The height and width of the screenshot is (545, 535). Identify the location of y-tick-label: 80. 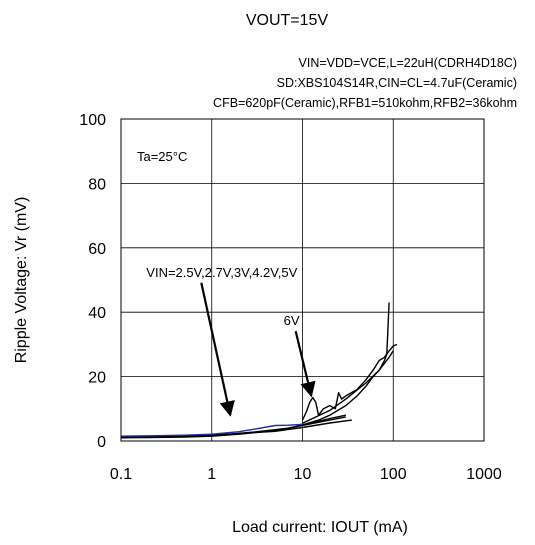
(97, 184).